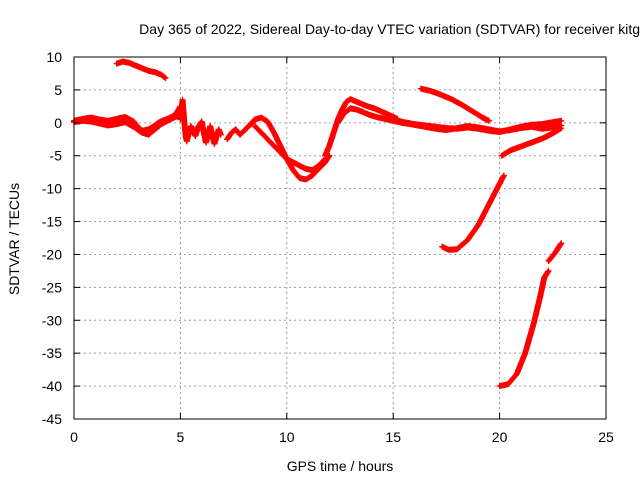 The height and width of the screenshot is (485, 640). I want to click on y-tick-label: -5, so click(56, 156).